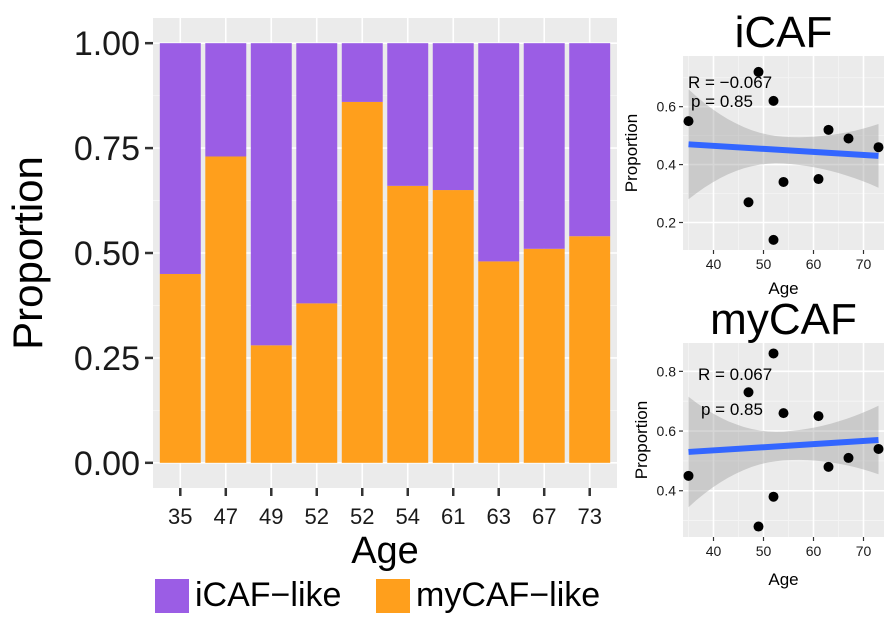  What do you see at coordinates (385, 551) in the screenshot?
I see `bar-x-axis-title: Age` at bounding box center [385, 551].